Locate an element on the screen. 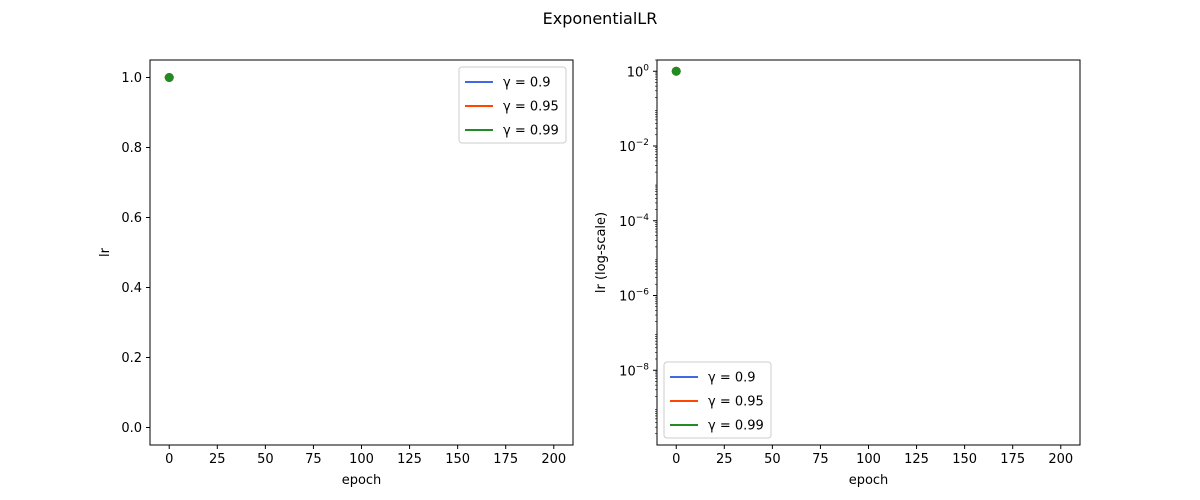 This screenshot has height=500, width=1200. y-tick-label: 10⁻⁶ is located at coordinates (634, 296).